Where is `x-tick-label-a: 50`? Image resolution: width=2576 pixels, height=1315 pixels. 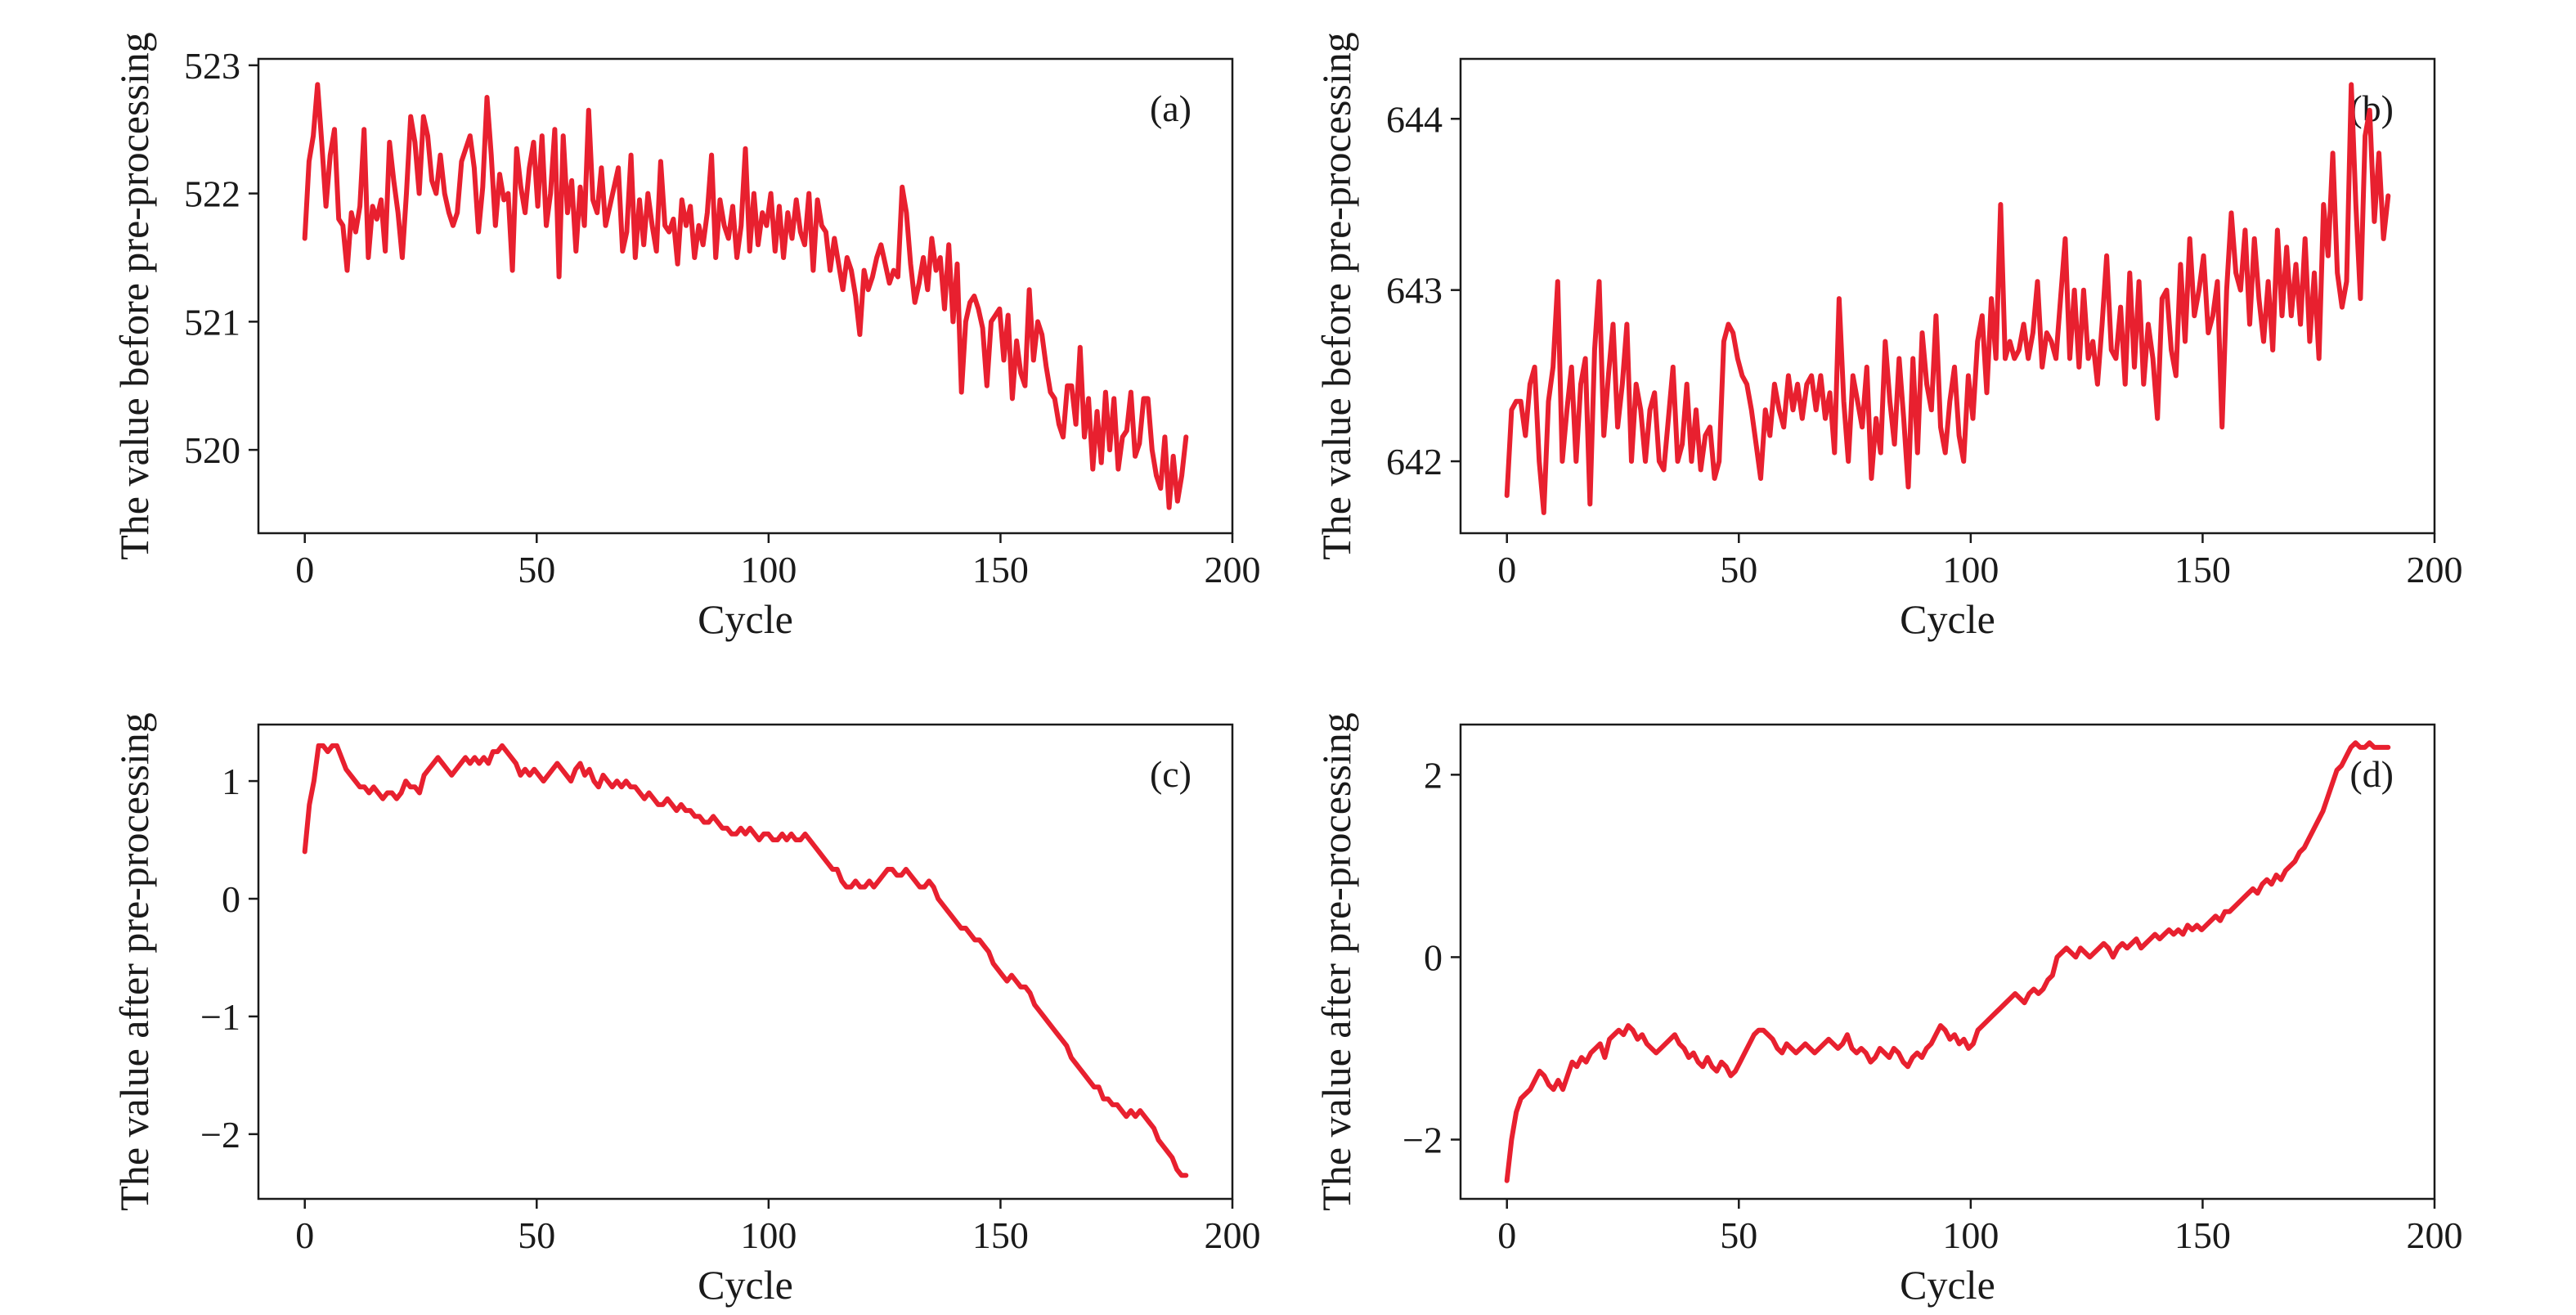
x-tick-label-a: 50 is located at coordinates (536, 569).